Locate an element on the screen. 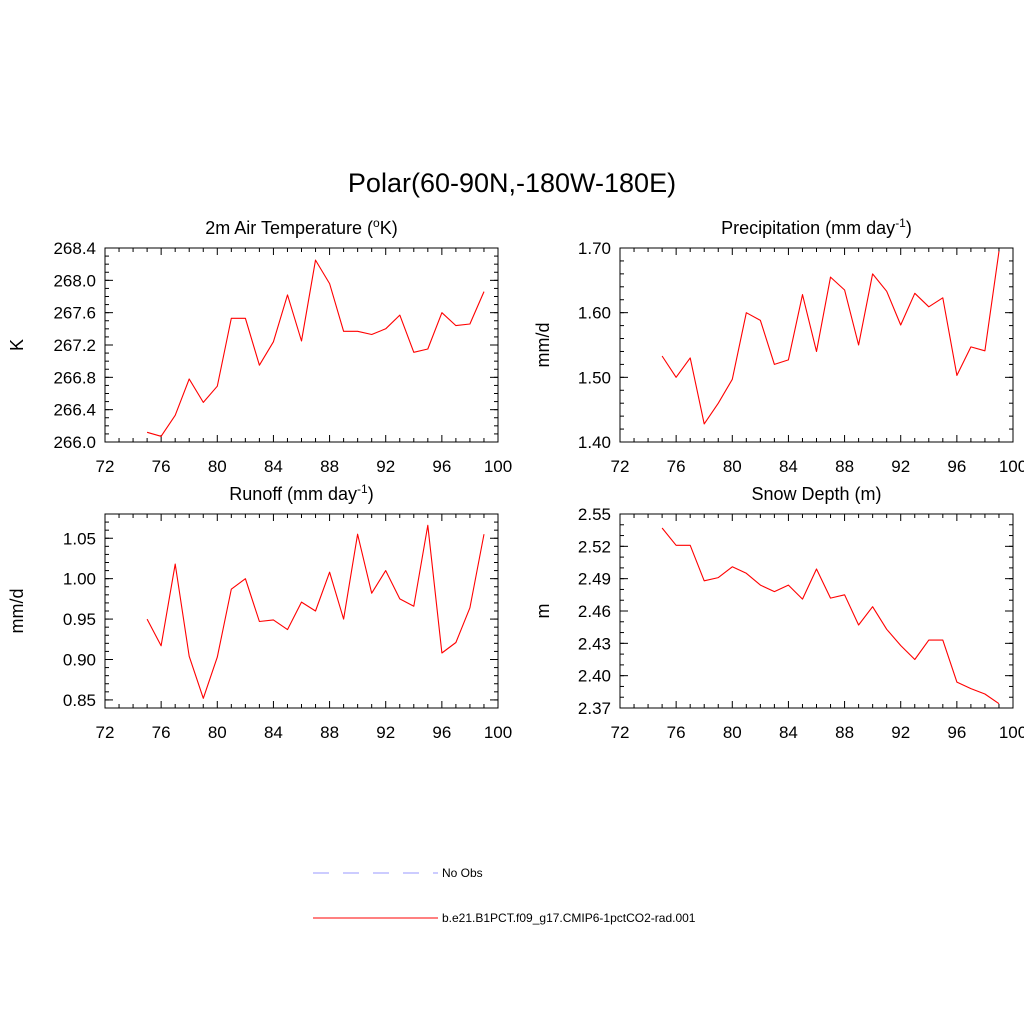 The height and width of the screenshot is (1024, 1024). y-tick-label: 266.4 is located at coordinates (74, 410).